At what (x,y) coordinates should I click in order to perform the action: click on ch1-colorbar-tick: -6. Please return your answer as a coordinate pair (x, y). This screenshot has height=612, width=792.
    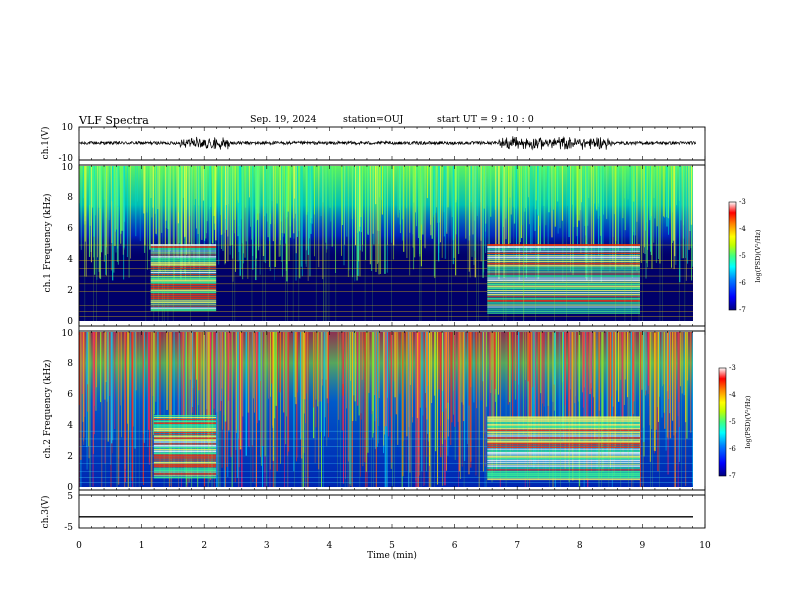
    Looking at the image, I should click on (742, 283).